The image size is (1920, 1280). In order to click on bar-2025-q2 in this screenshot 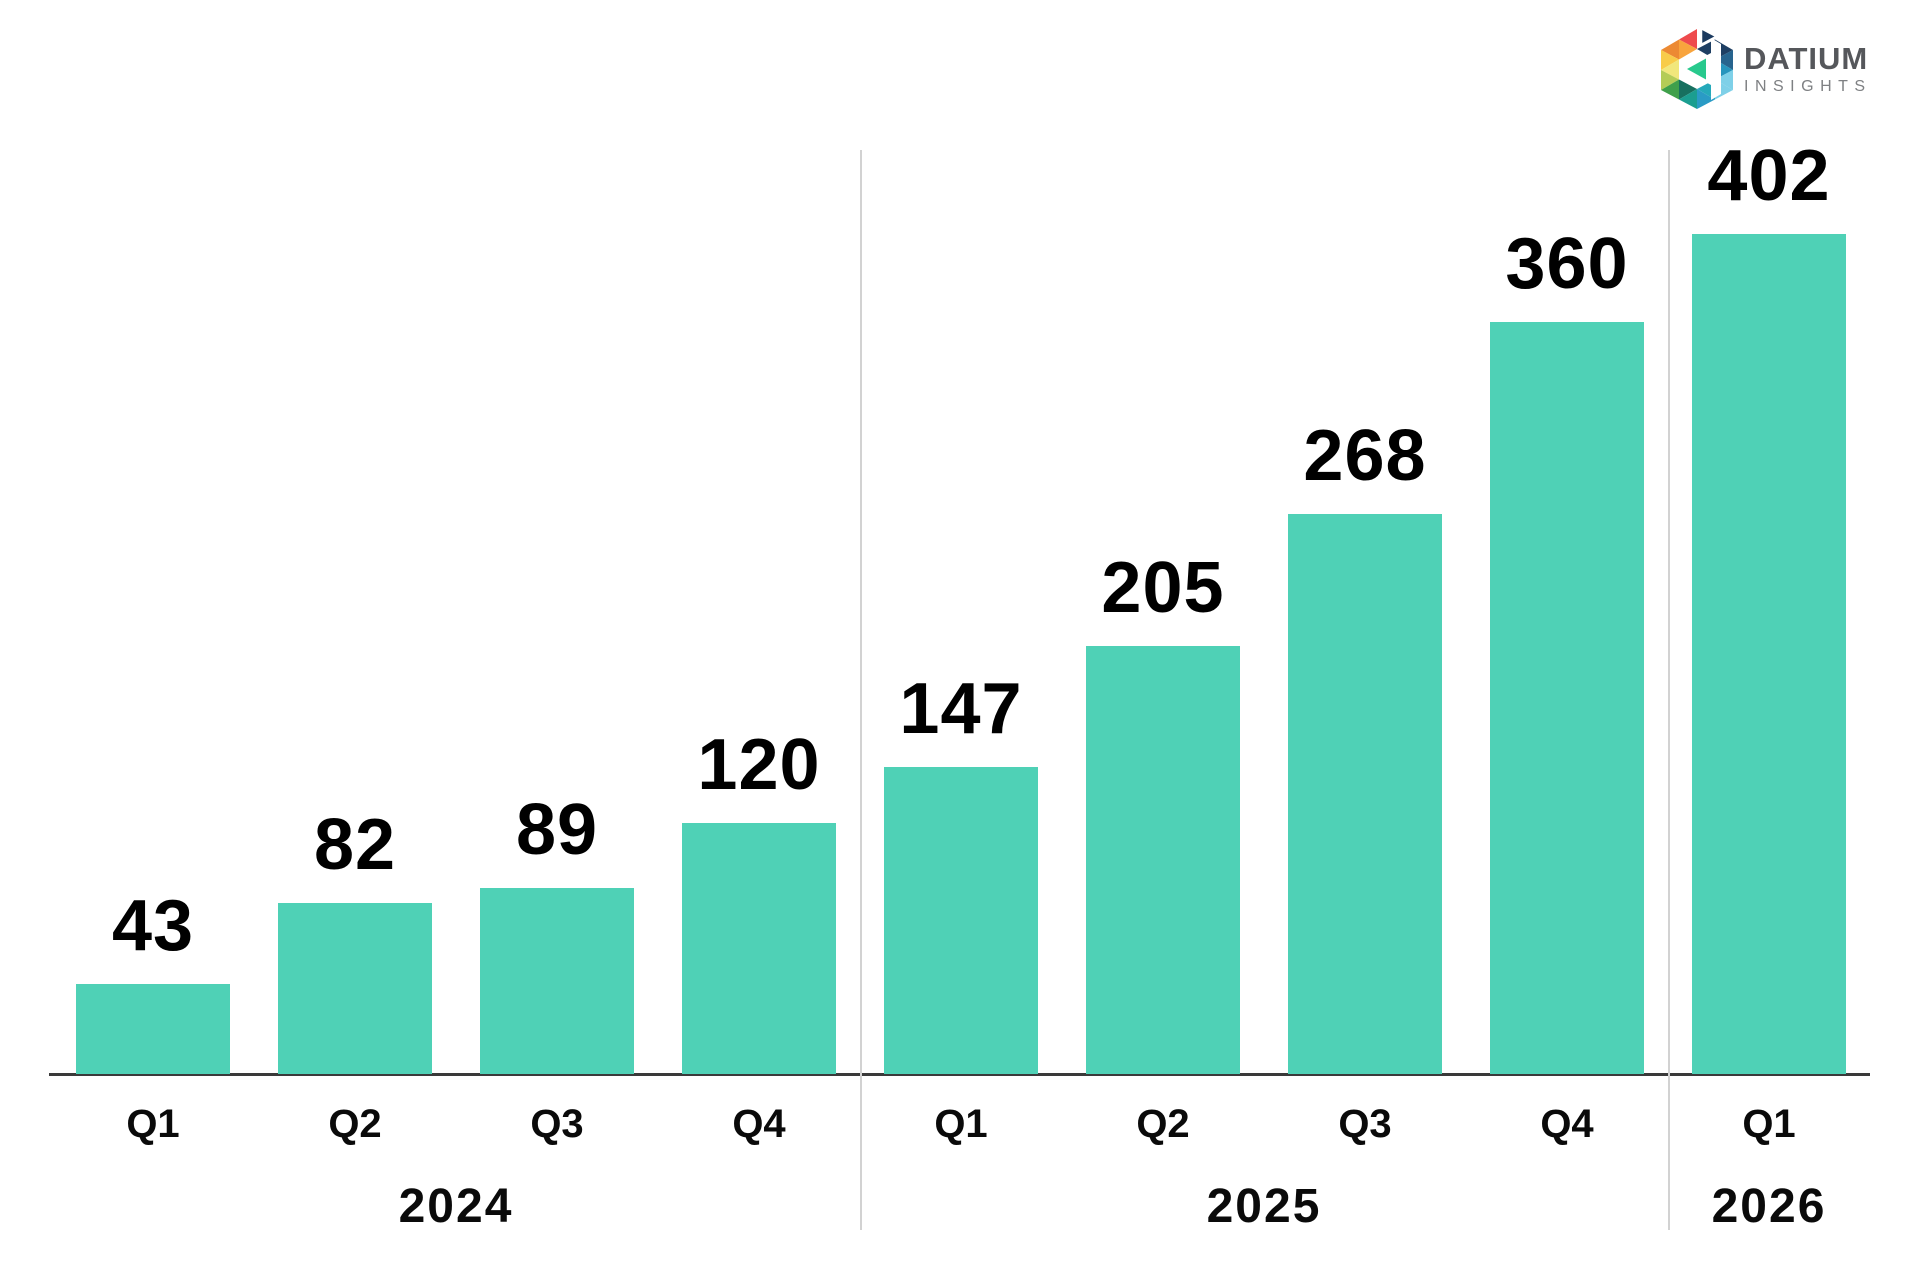, I will do `click(1163, 860)`.